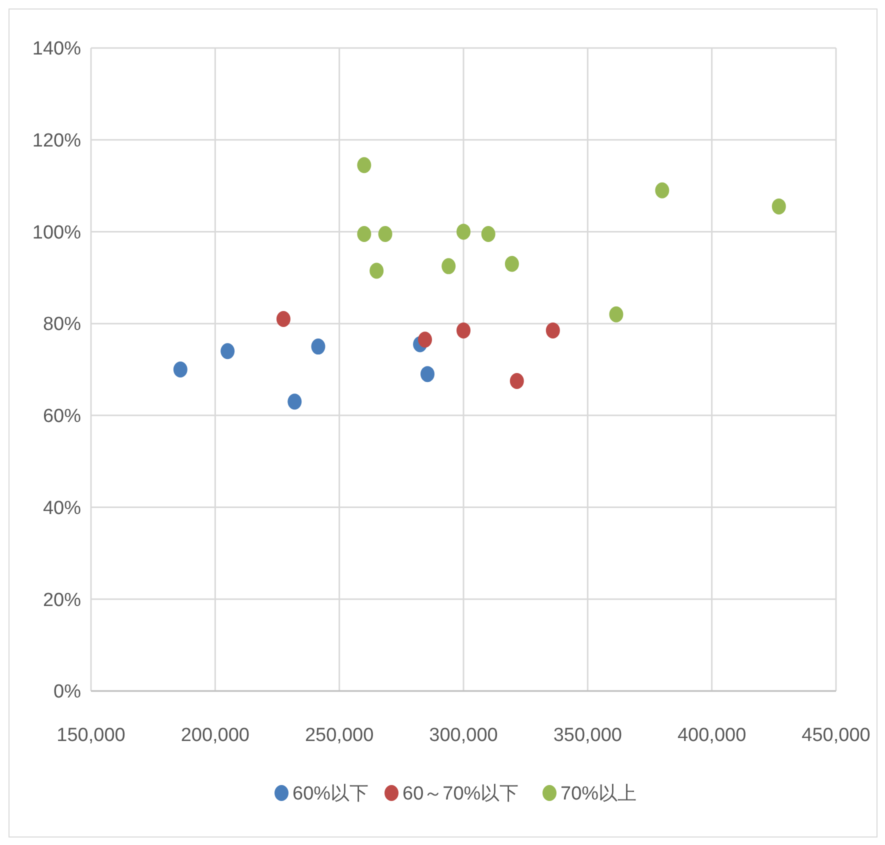 The height and width of the screenshot is (845, 885). What do you see at coordinates (339, 735) in the screenshot?
I see `x-tick-label: 250,000` at bounding box center [339, 735].